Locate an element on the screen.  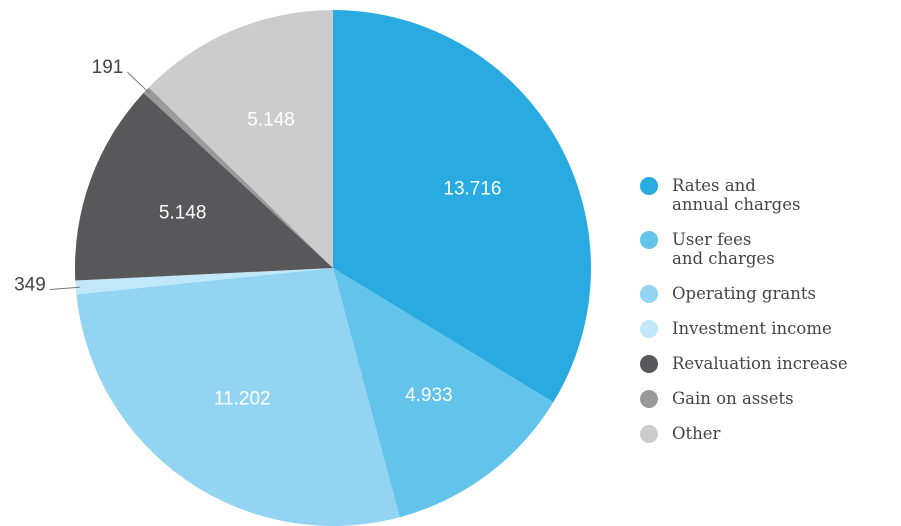
legend-label: Other is located at coordinates (696, 433).